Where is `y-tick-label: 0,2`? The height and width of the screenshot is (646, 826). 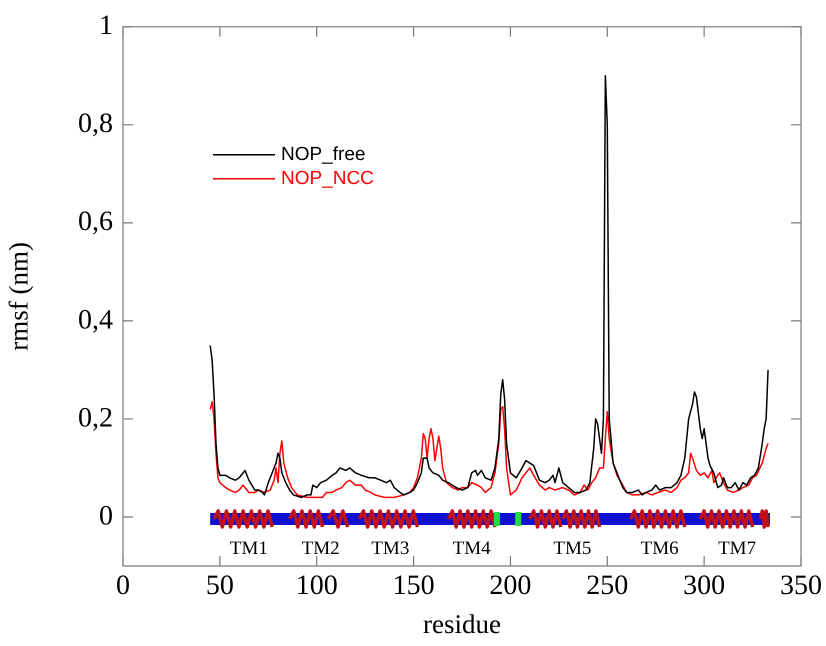
y-tick-label: 0,2 is located at coordinates (95, 418).